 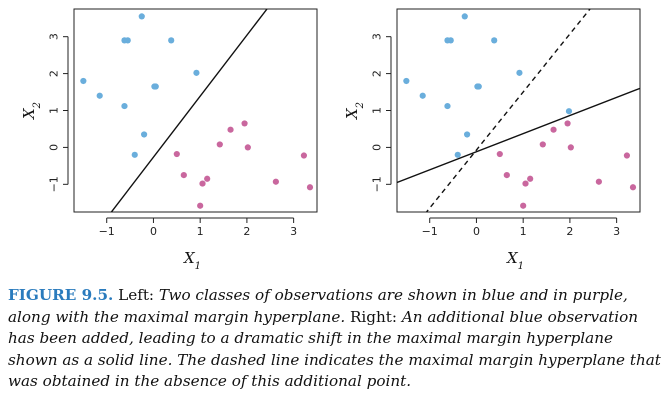 I want to click on caption-label: FIGURE 9.5., so click(x=61, y=295).